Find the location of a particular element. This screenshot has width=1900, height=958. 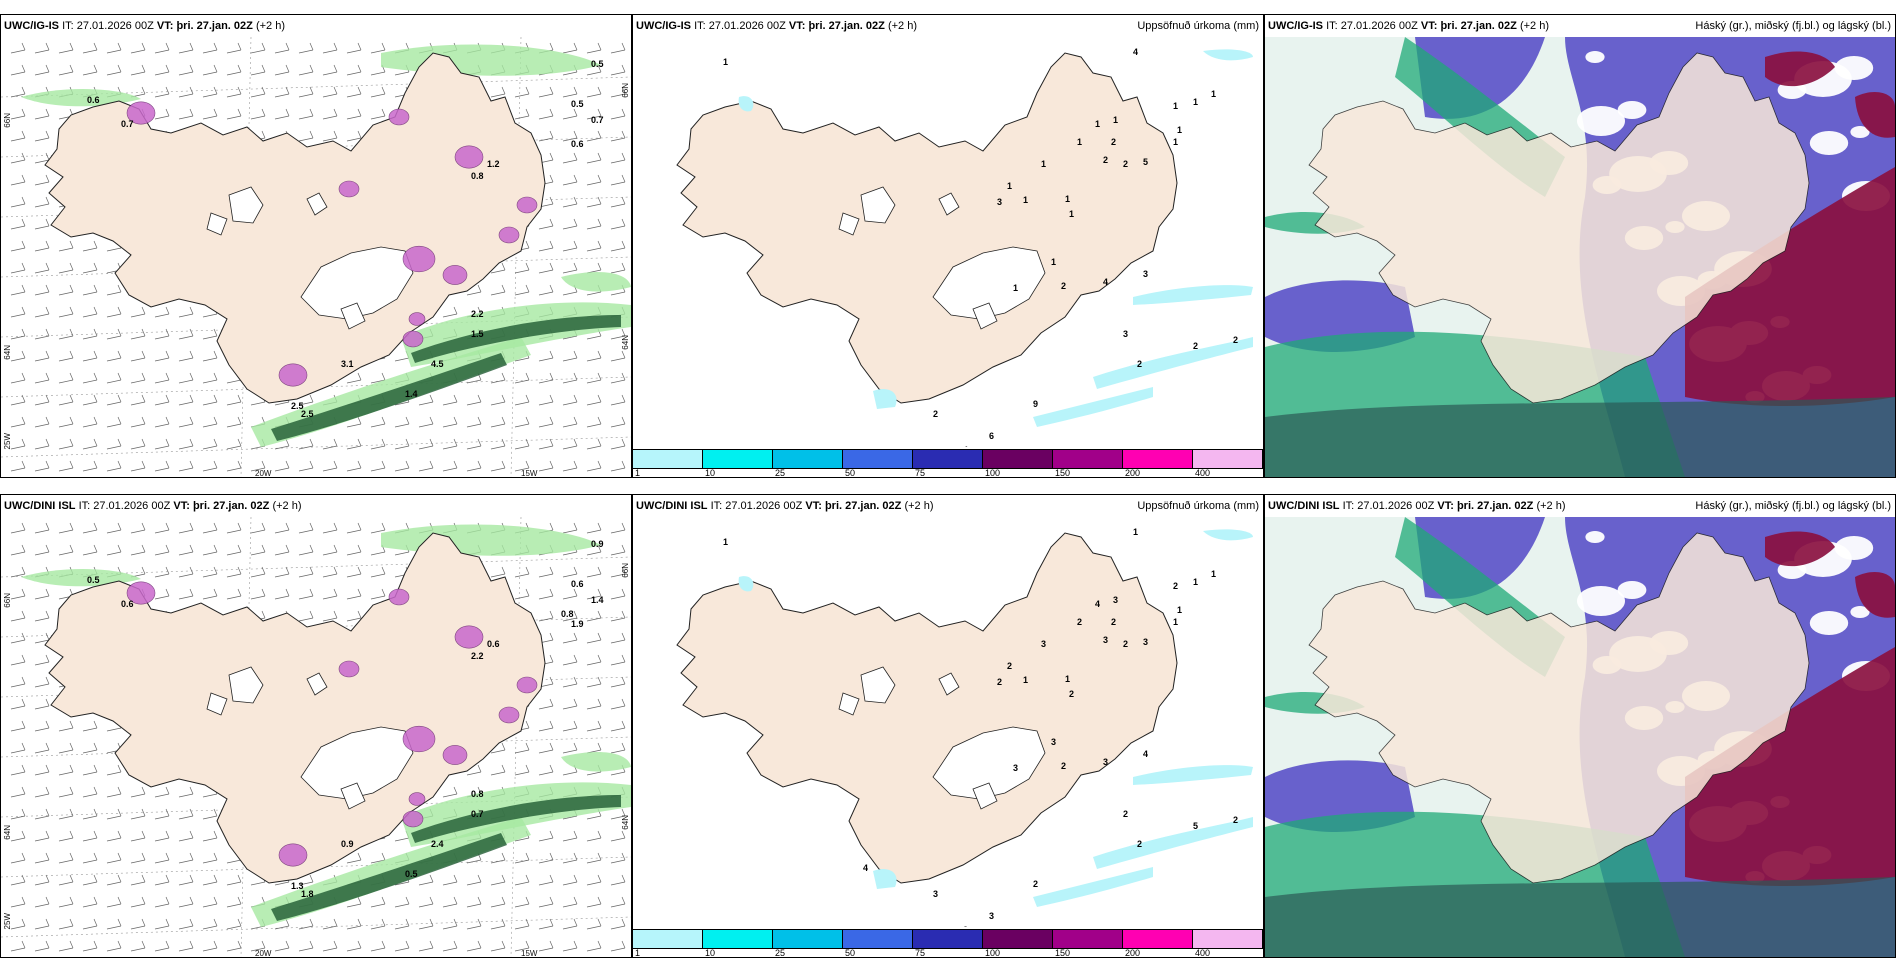

wx-value-label: 2.5 is located at coordinates (297, 406).